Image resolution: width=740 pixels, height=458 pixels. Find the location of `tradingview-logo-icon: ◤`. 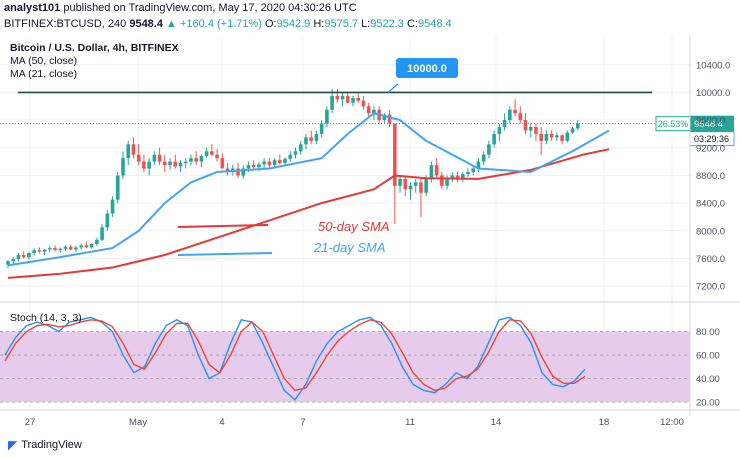

tradingview-logo-icon: ◤ is located at coordinates (13, 445).